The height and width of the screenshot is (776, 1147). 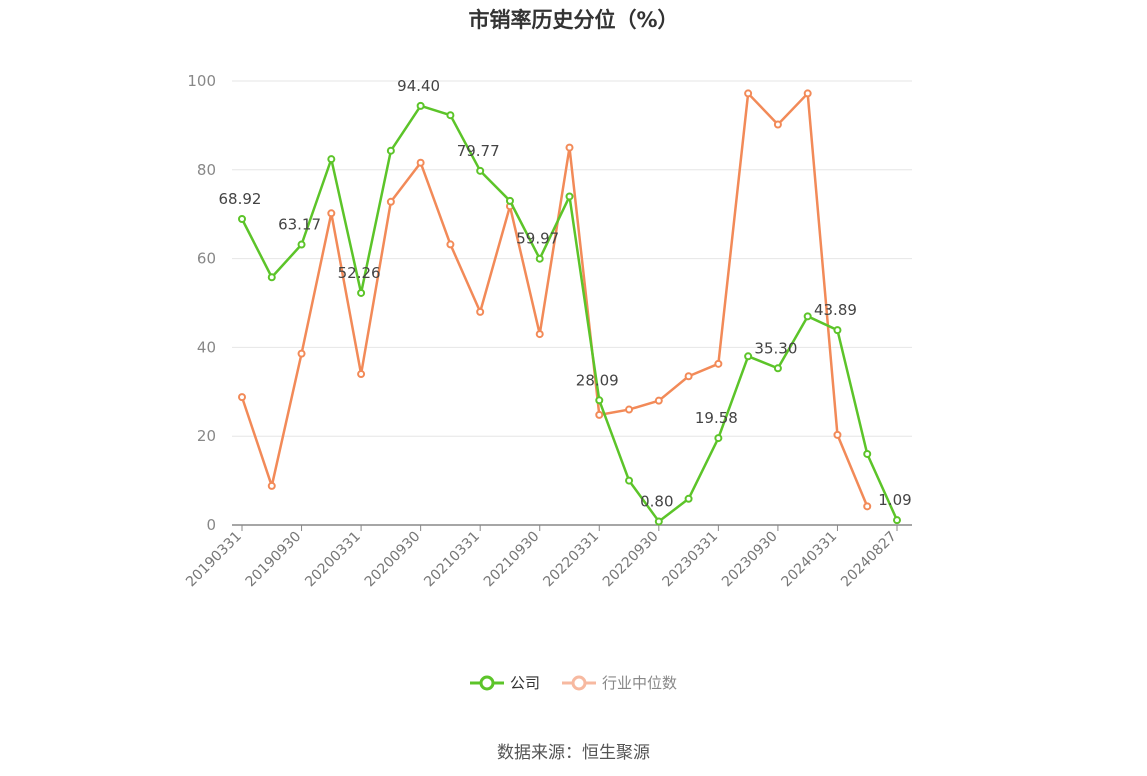 What do you see at coordinates (775, 348) in the screenshot?
I see `data-label: 35.30` at bounding box center [775, 348].